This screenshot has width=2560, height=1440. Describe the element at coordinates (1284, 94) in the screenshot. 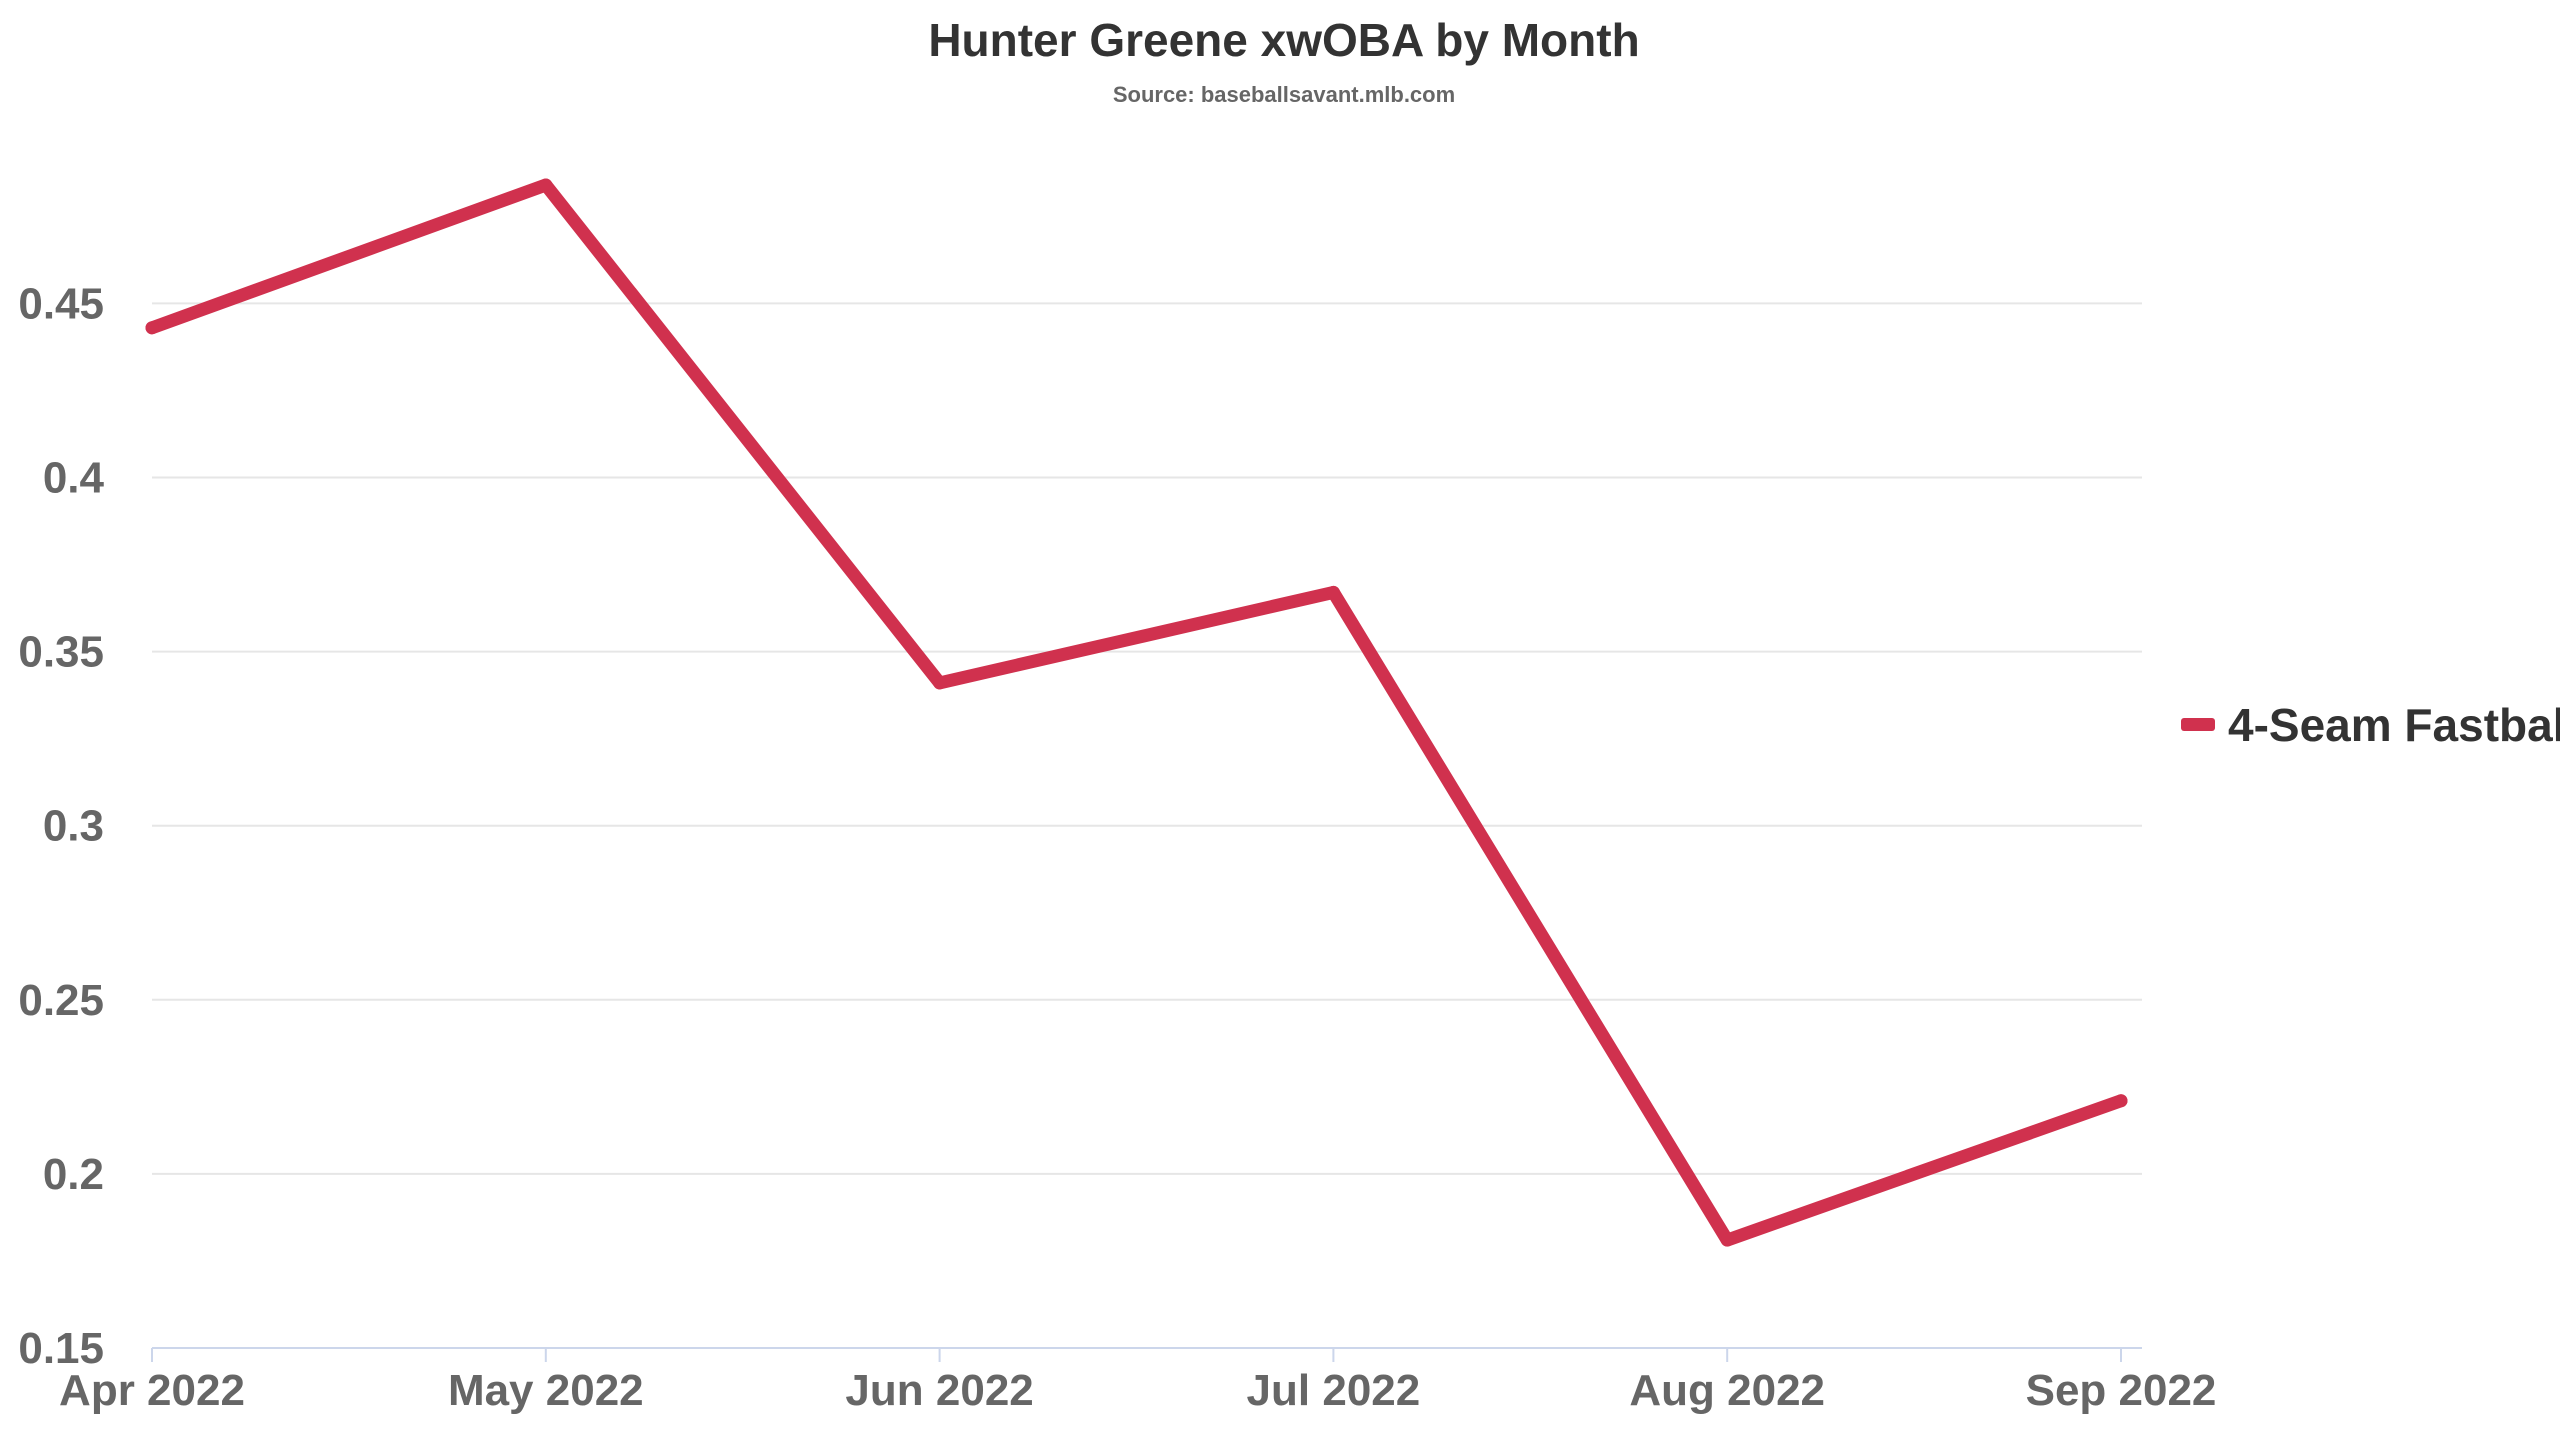

I see `chart-subtitle: Source: baseballsavant.mlb.com` at that location.